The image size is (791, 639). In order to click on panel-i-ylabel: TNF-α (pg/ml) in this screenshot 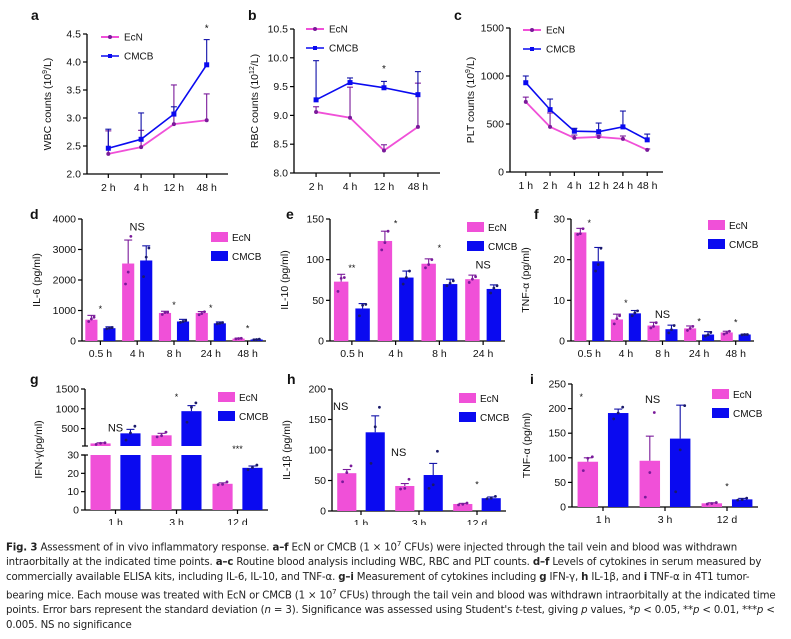, I will do `click(527, 446)`.